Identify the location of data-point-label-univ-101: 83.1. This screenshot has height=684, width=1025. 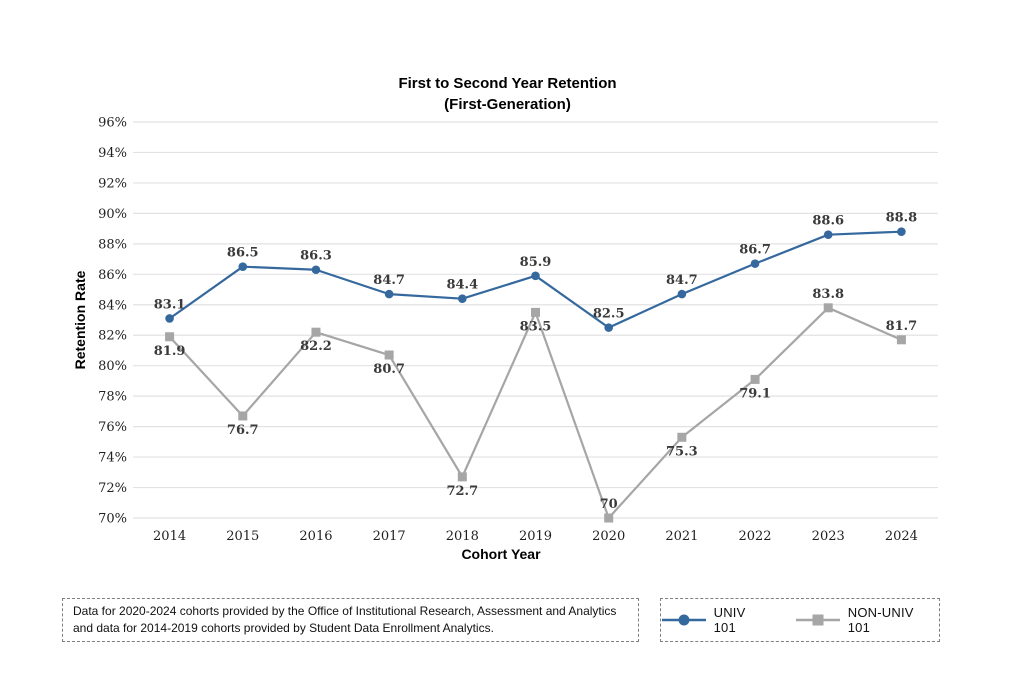
(170, 304).